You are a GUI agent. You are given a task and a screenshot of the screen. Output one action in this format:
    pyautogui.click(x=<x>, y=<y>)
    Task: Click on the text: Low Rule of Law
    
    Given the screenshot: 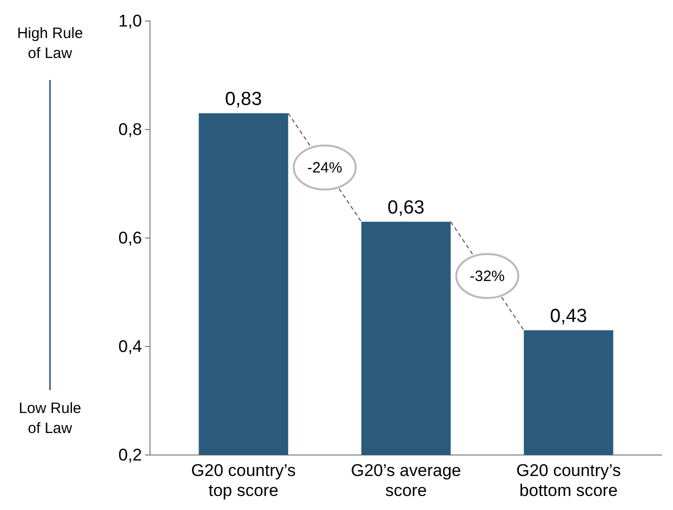 What is the action you would take?
    pyautogui.click(x=50, y=418)
    